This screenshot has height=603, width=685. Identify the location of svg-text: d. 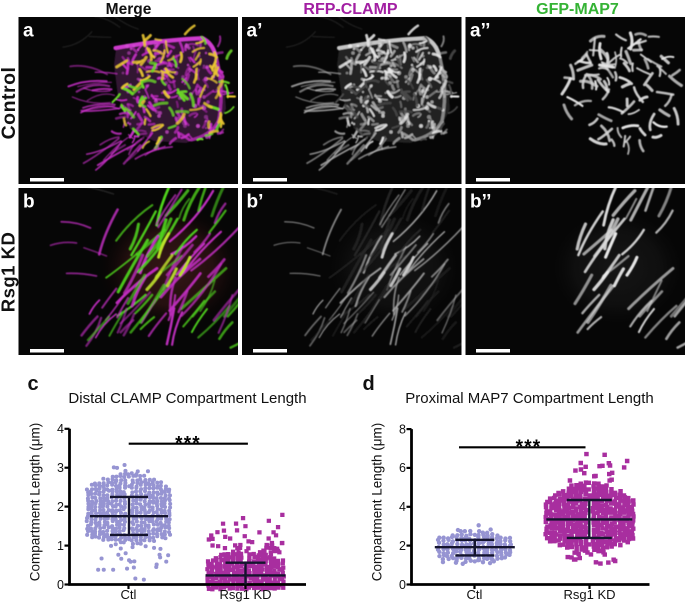
(369, 384).